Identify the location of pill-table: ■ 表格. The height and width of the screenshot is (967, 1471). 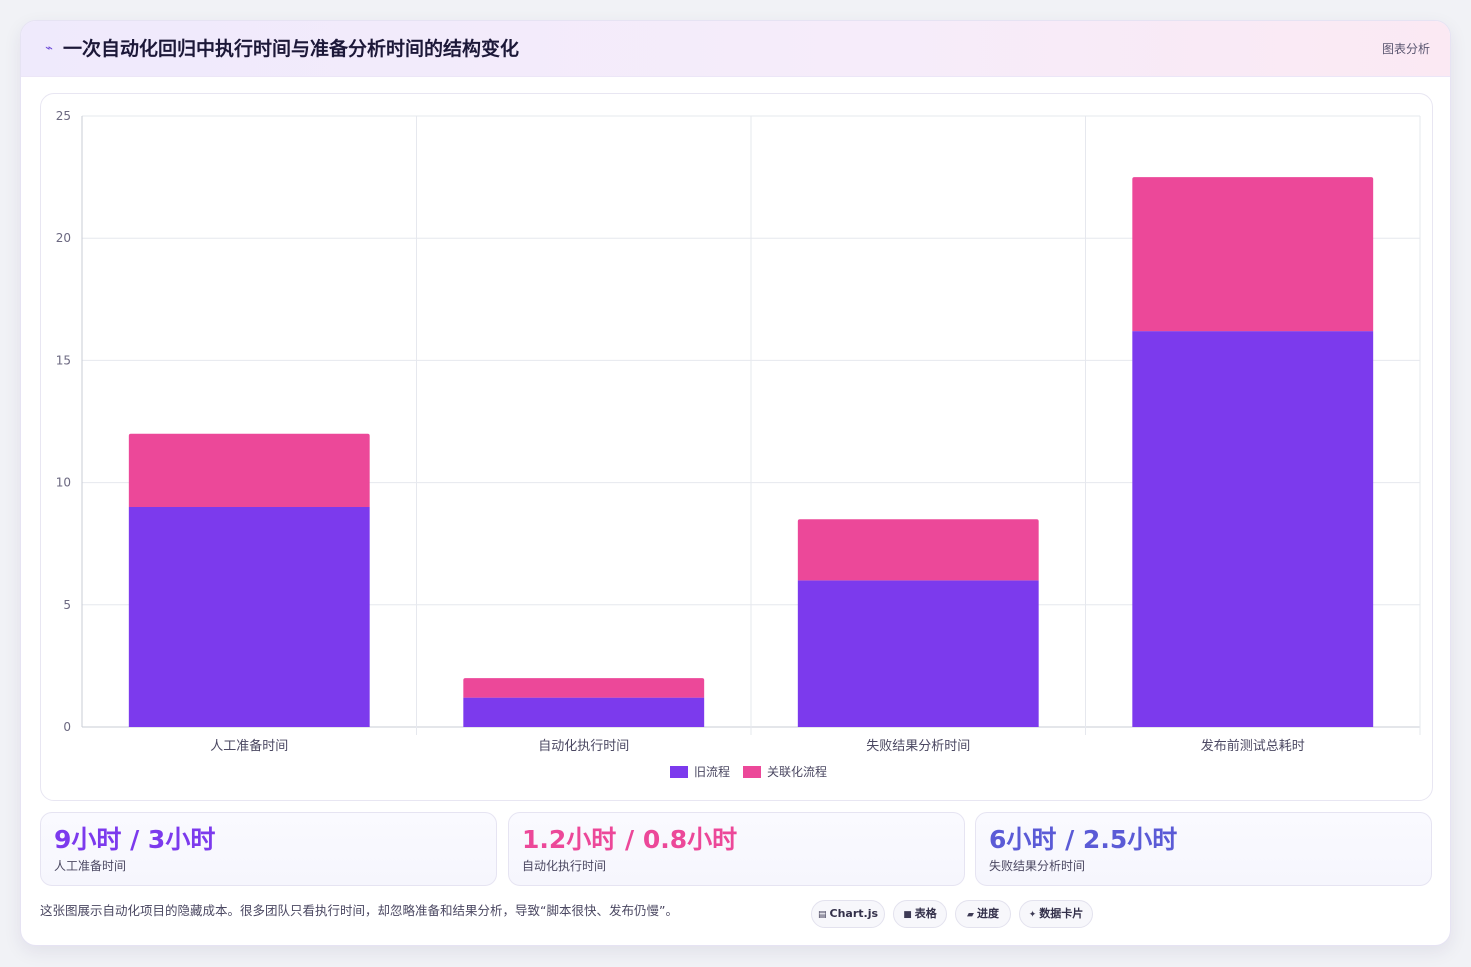
(920, 914).